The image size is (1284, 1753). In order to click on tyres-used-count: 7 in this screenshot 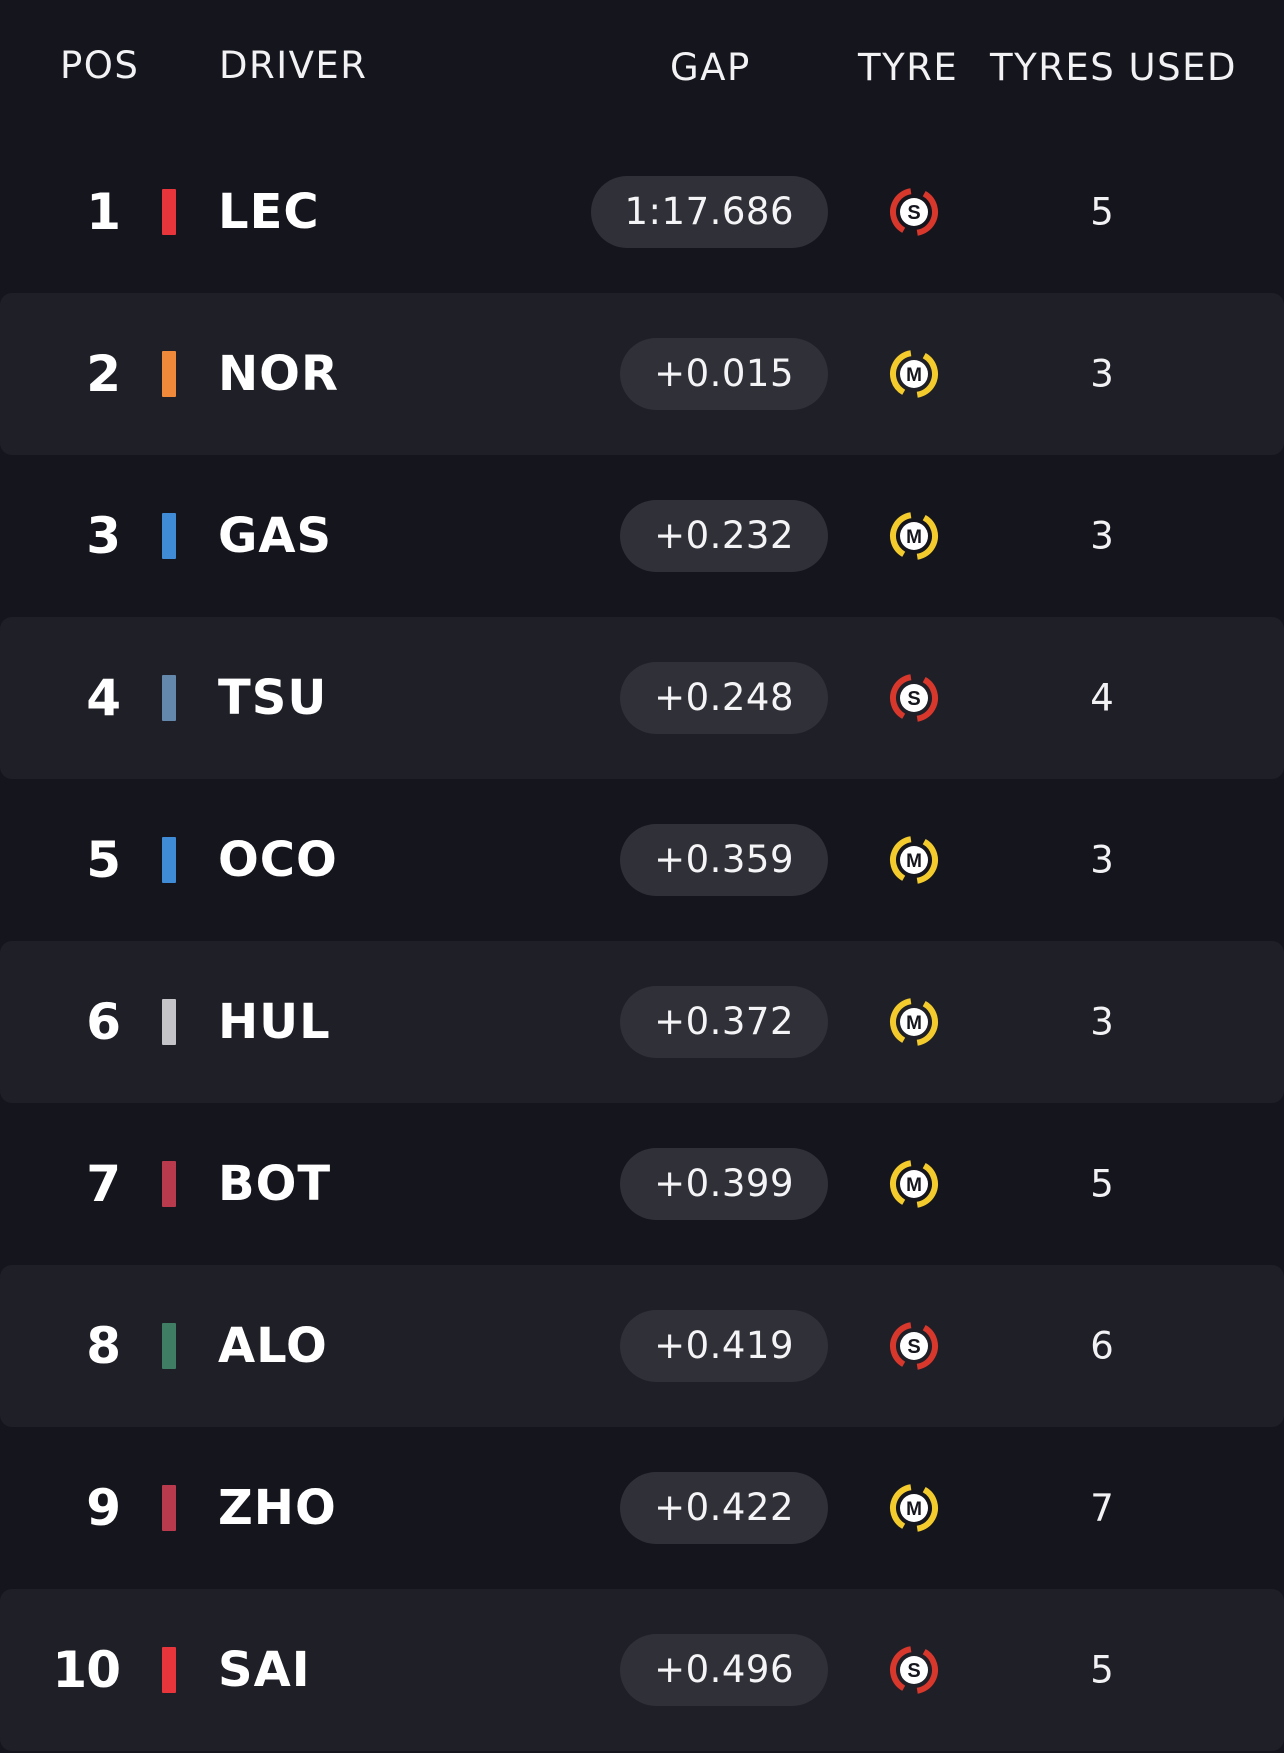, I will do `click(1102, 1508)`.